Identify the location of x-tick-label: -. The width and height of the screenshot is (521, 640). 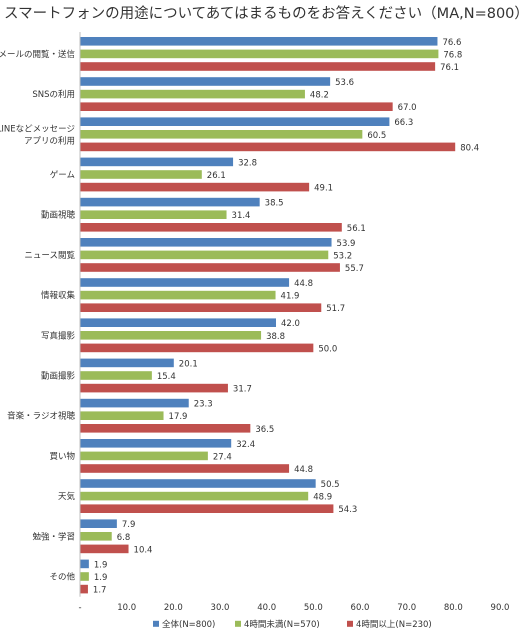
(79, 608).